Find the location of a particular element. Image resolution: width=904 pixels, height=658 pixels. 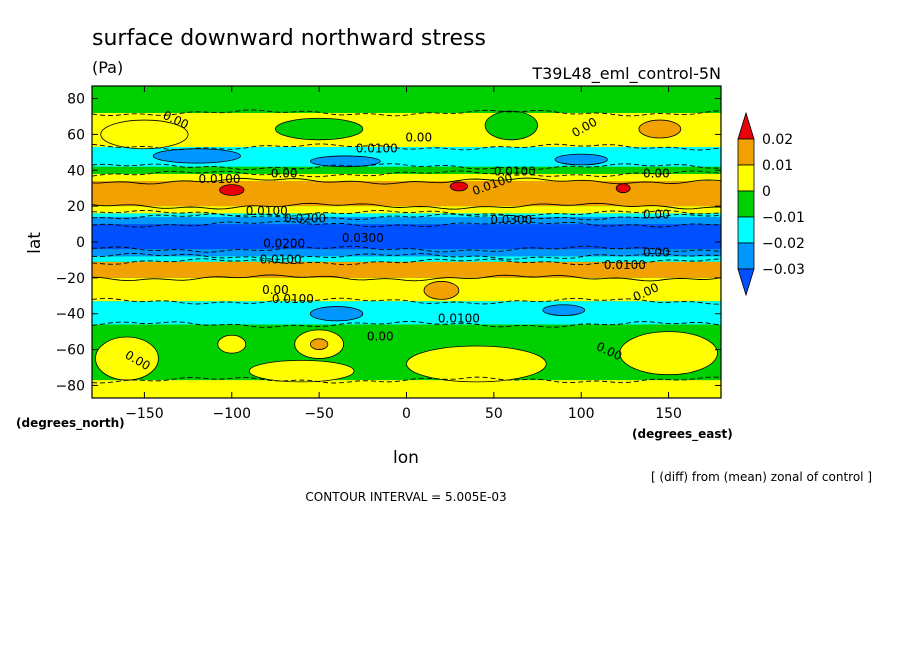

colorbar-label: −0.01 is located at coordinates (783, 218).